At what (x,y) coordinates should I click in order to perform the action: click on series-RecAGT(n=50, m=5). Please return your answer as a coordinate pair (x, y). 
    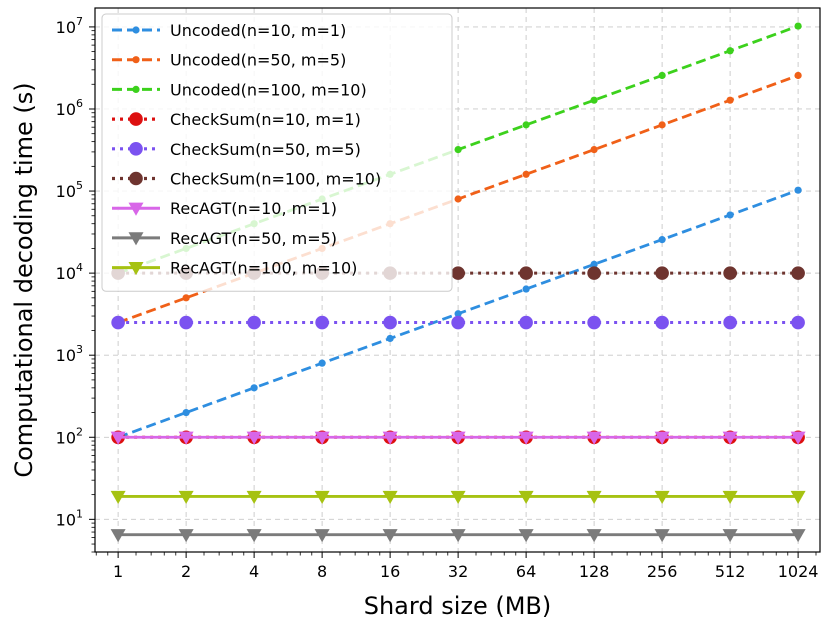
    Looking at the image, I should click on (458, 536).